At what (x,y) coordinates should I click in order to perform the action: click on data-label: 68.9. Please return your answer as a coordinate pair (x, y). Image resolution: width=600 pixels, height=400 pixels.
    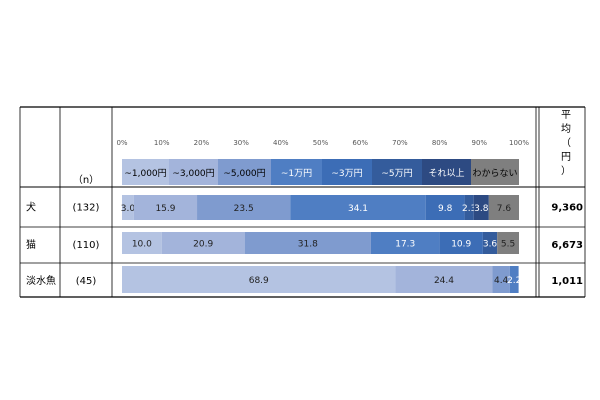
    Looking at the image, I should click on (259, 281).